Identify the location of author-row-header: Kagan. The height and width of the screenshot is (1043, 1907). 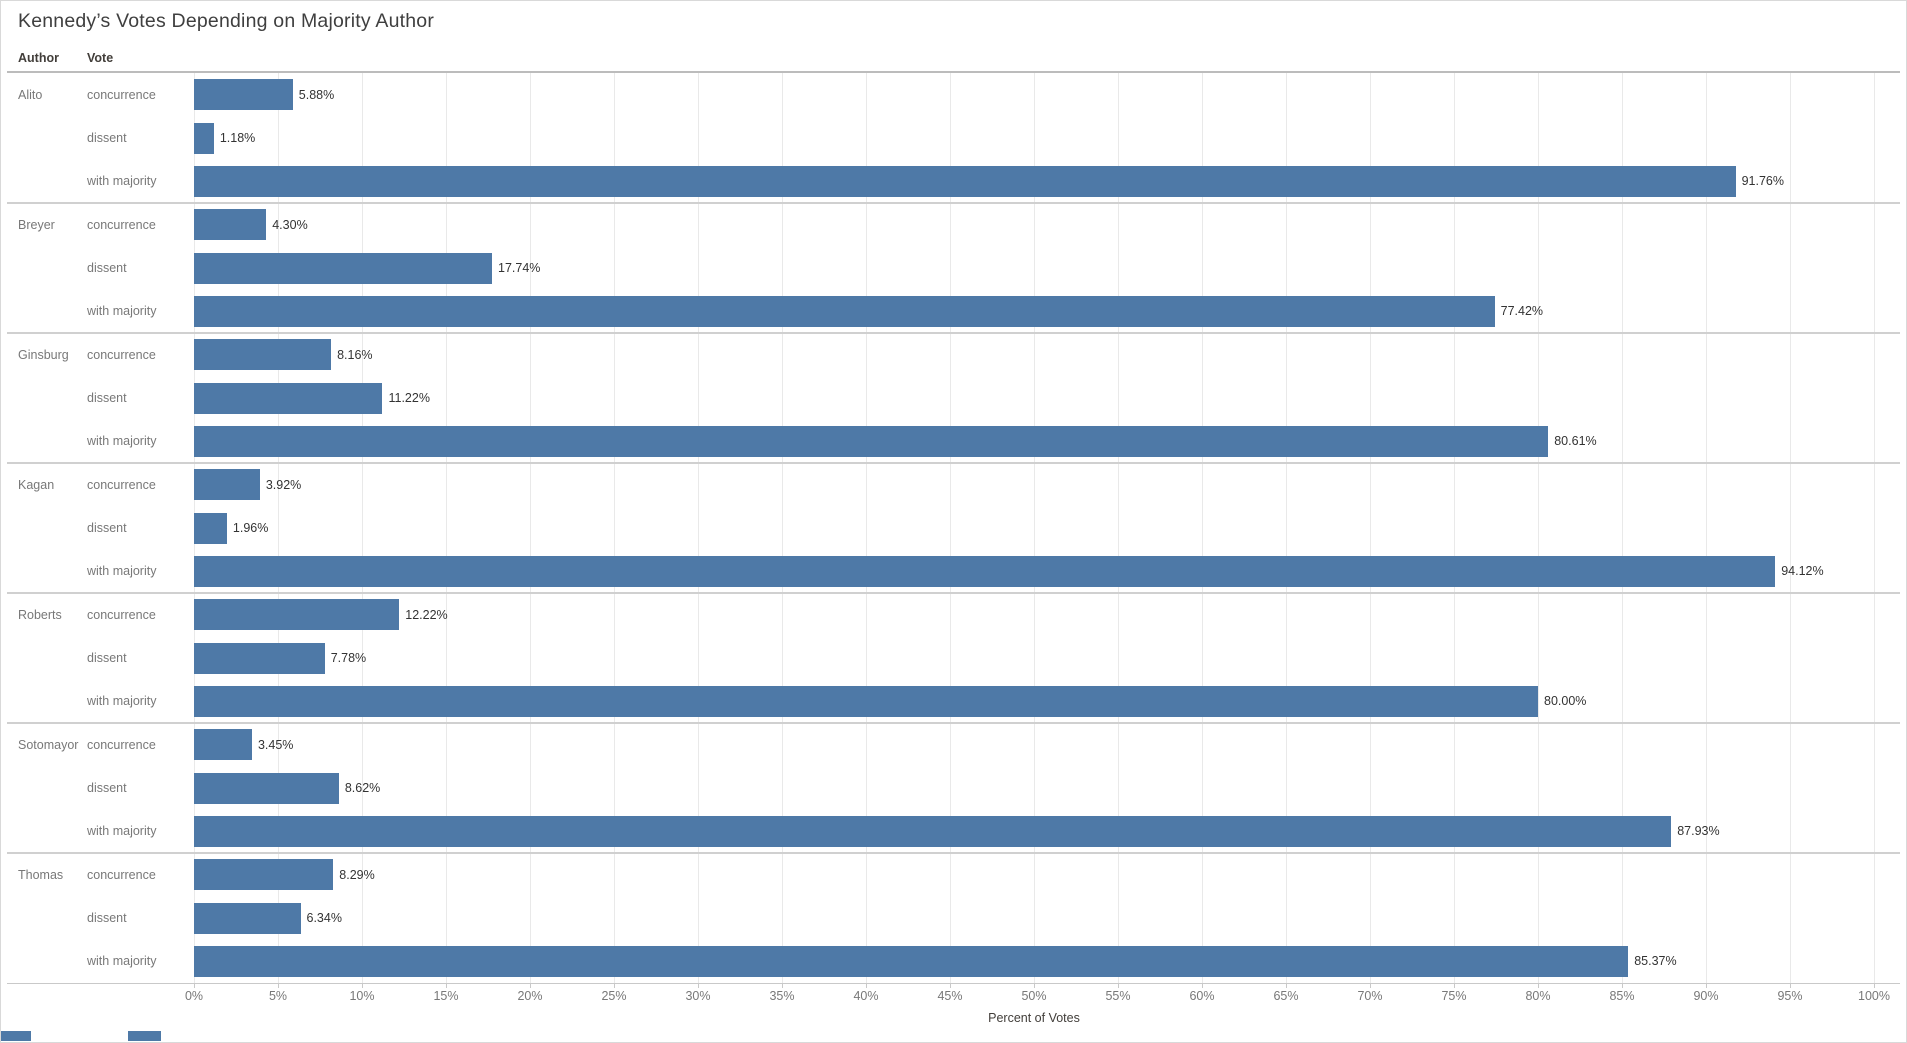
(36, 484).